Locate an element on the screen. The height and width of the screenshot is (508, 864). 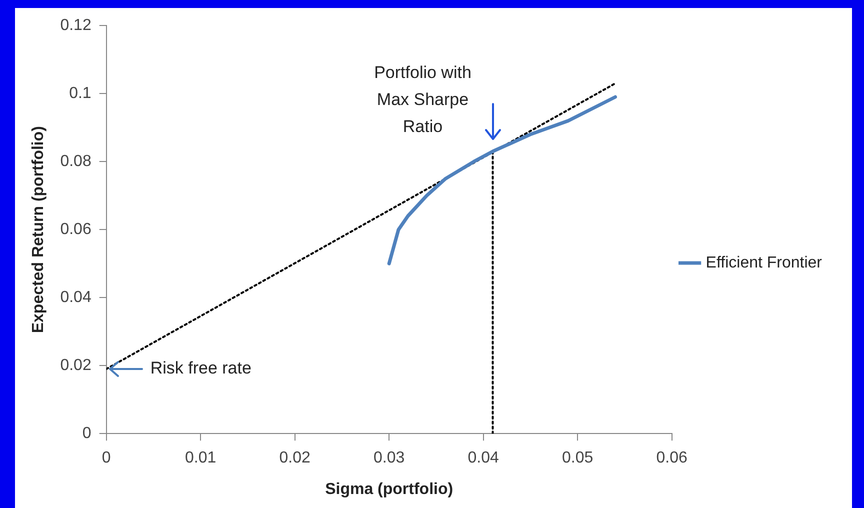
y-tick-label: 0.12 is located at coordinates (76, 25).